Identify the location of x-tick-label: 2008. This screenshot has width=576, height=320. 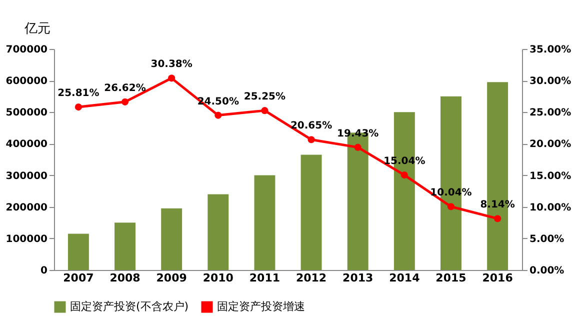
(125, 278).